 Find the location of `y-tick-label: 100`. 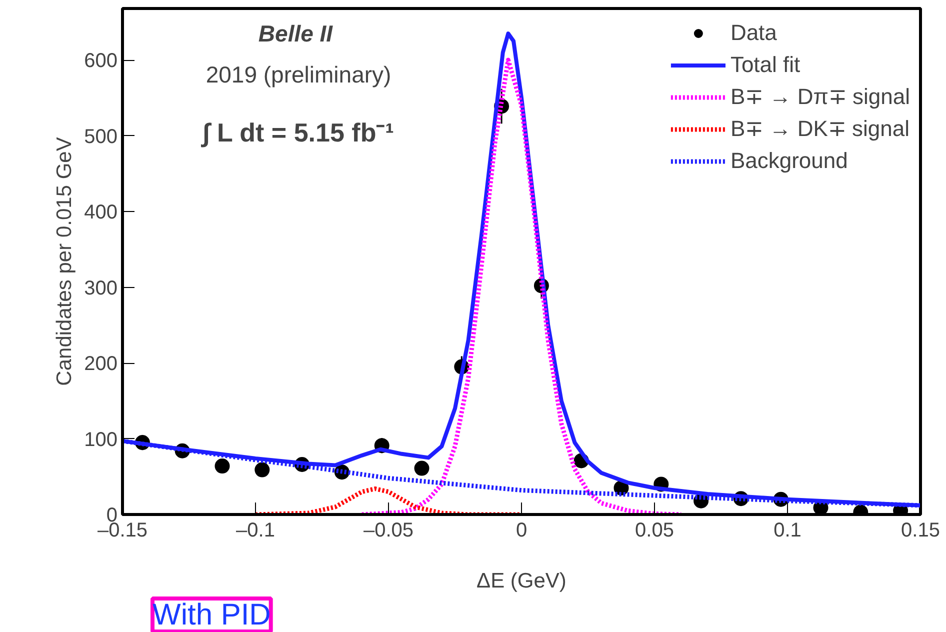

y-tick-label: 100 is located at coordinates (101, 439).